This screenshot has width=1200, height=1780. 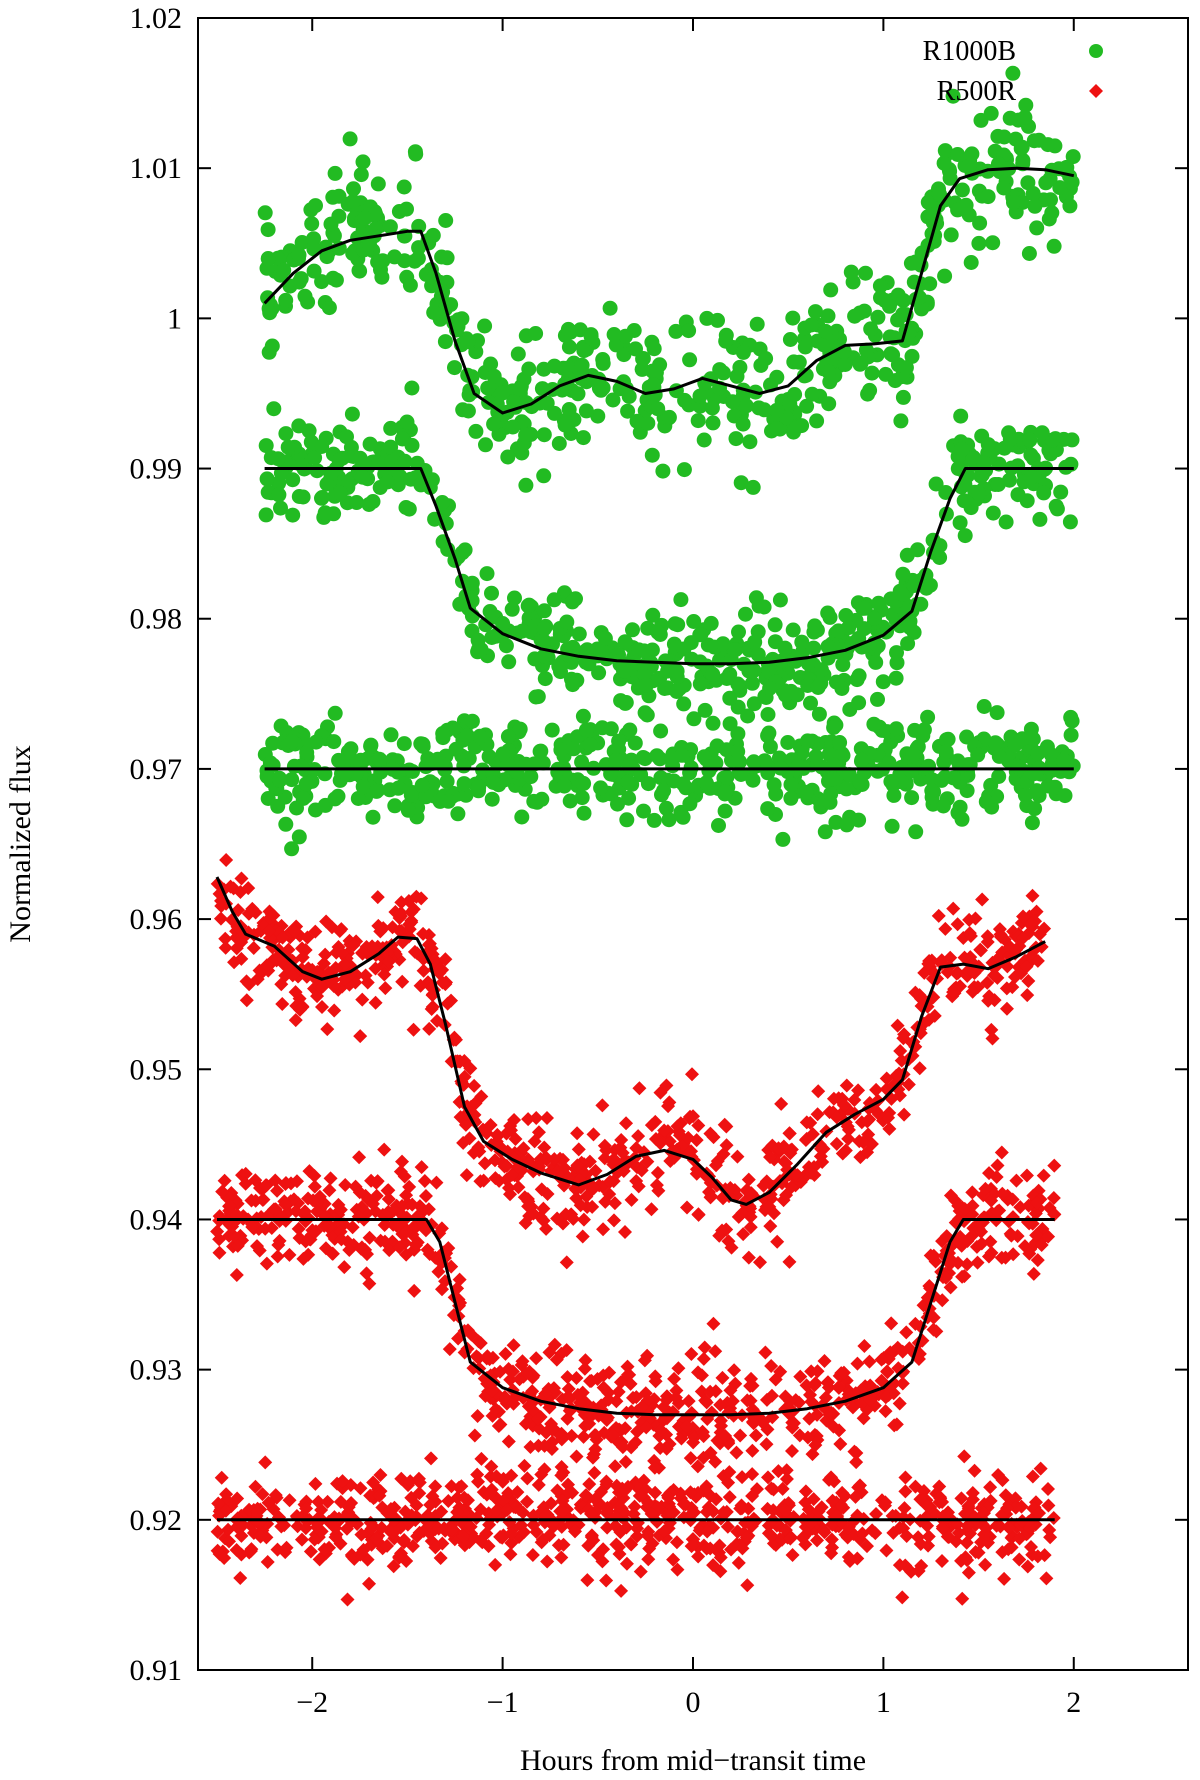 I want to click on x-tick-label: 2, so click(x=1073, y=1702).